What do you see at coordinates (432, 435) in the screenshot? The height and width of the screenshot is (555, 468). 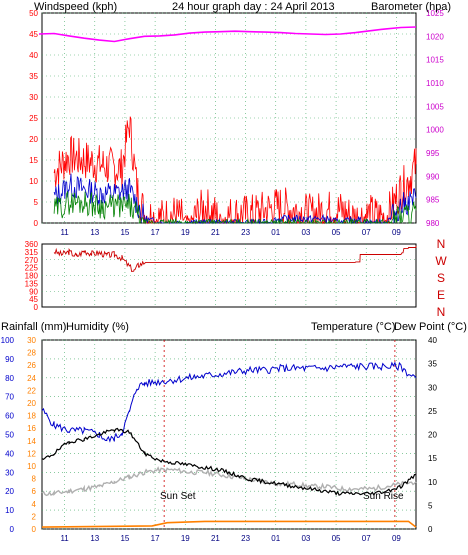 I see `temp-y-tick: 20` at bounding box center [432, 435].